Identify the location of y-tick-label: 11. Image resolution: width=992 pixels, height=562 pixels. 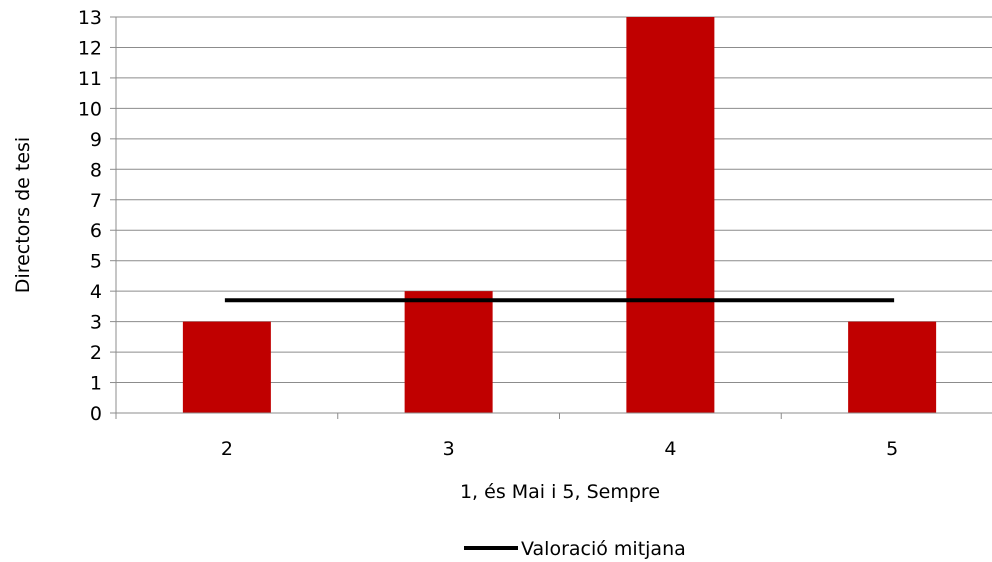
(90, 79).